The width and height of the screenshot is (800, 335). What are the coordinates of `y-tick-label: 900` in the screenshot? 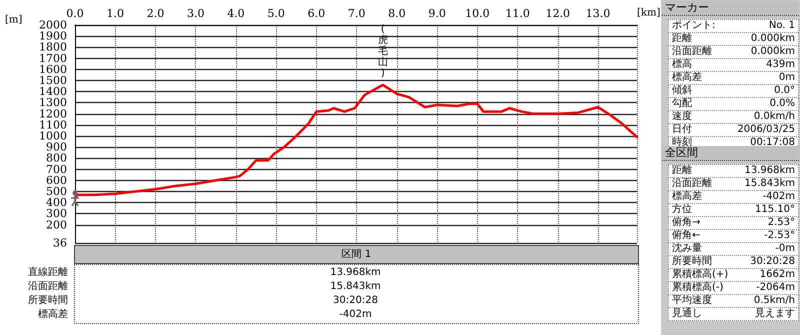 It's located at (56, 147).